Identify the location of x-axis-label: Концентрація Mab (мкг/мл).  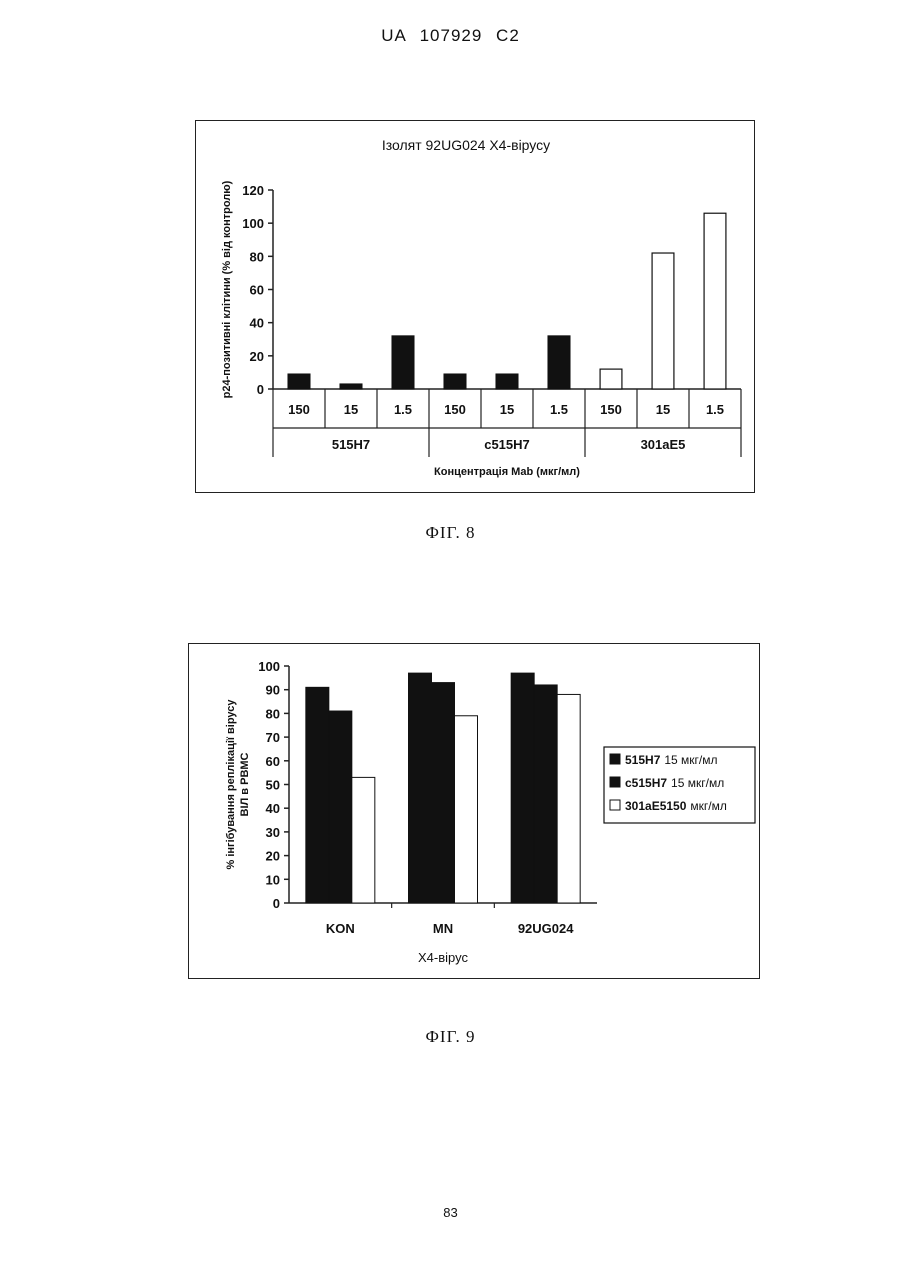
(507, 472).